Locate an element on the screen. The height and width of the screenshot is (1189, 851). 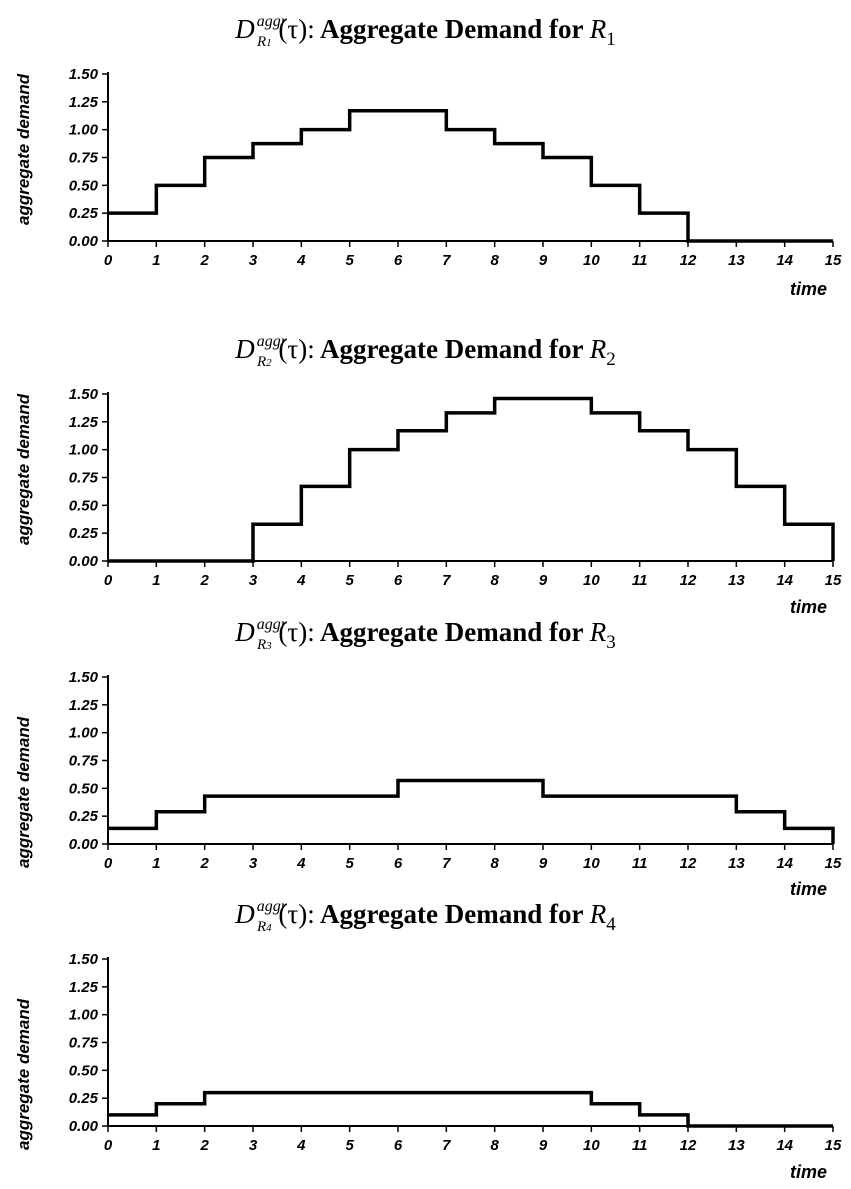
title-resource-index: 1 is located at coordinates (611, 39).